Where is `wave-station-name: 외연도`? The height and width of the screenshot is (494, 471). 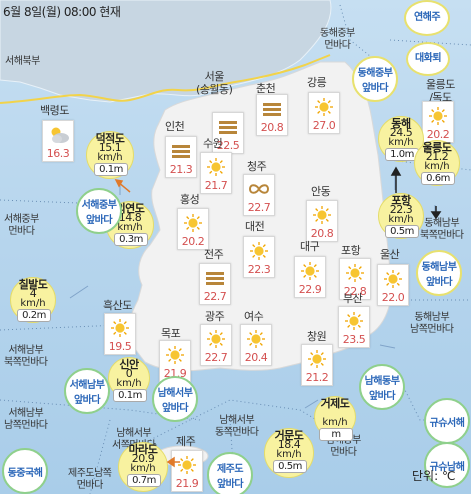 wave-station-name: 외연도 is located at coordinates (130, 208).